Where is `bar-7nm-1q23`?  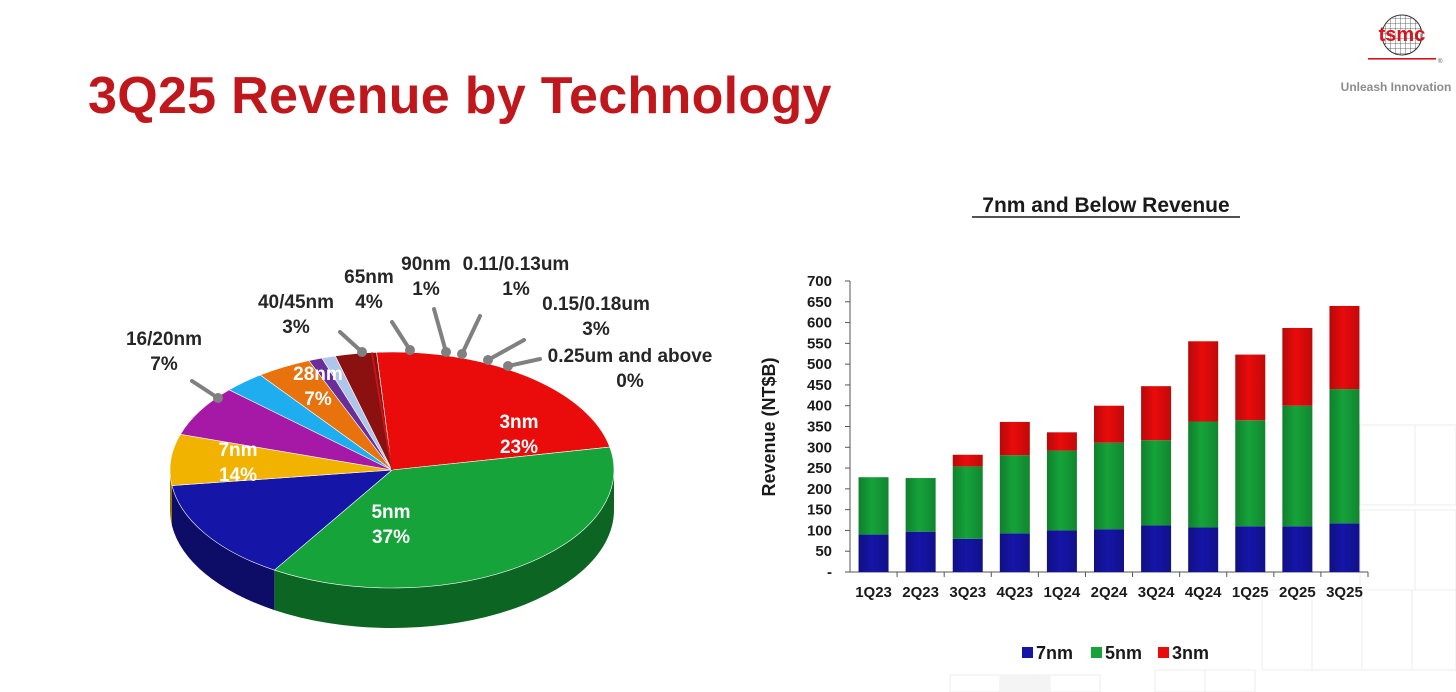
bar-7nm-1q23 is located at coordinates (873, 553).